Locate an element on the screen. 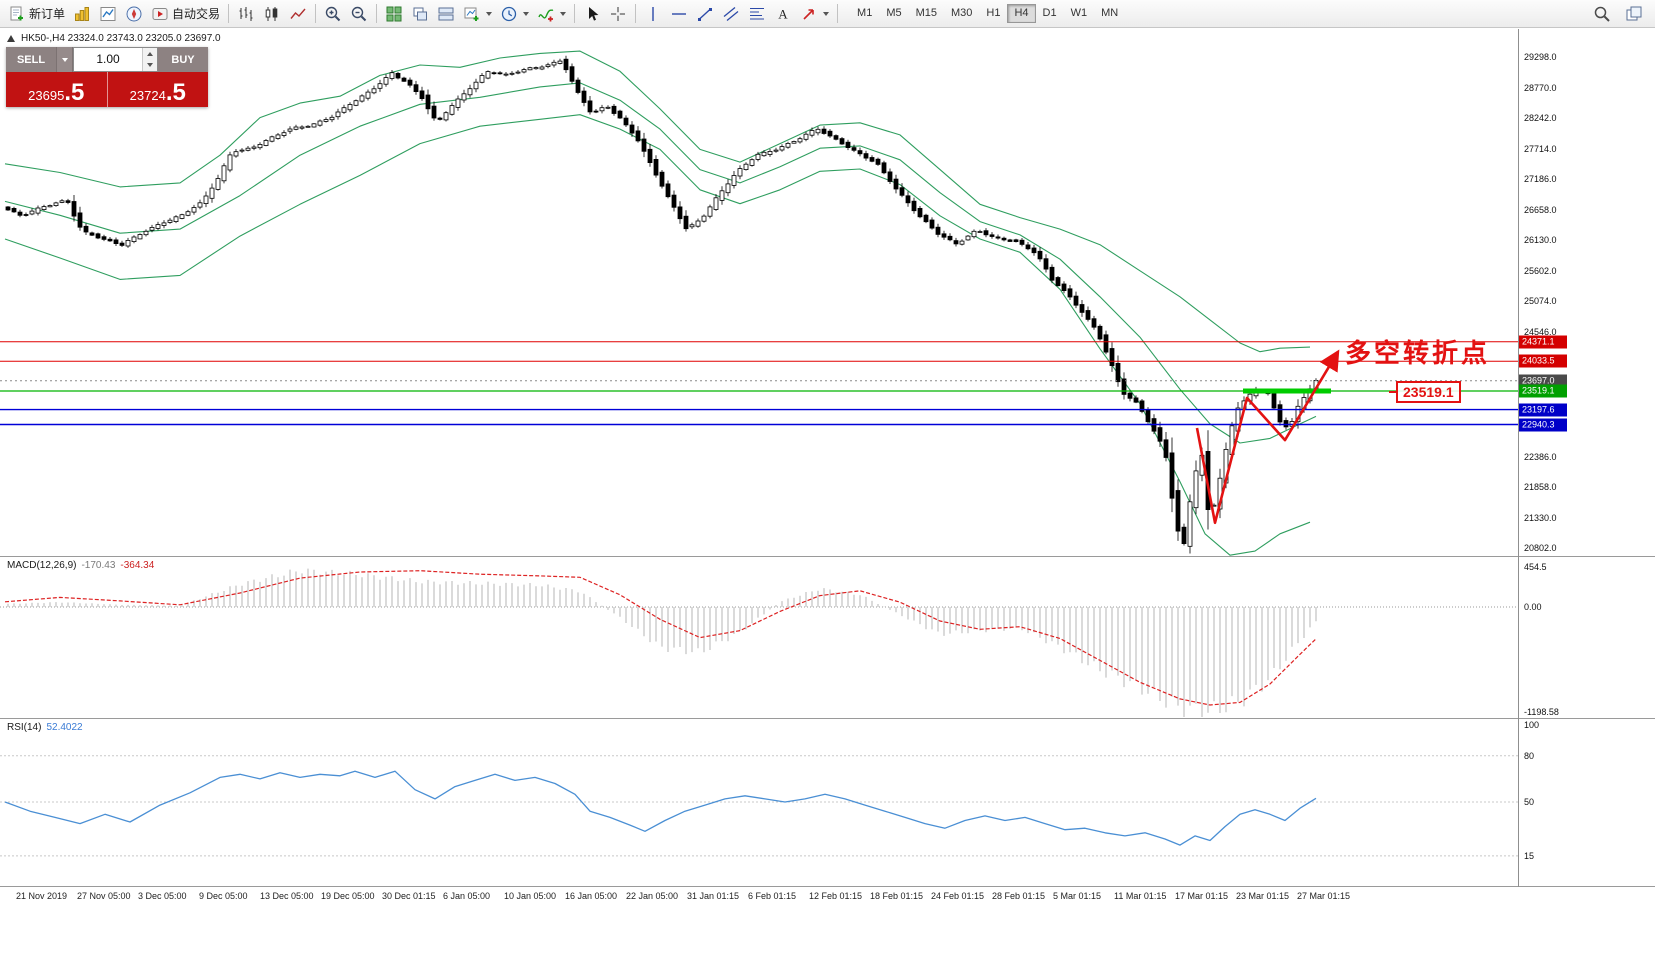  collapse-panel-icon is located at coordinates (11, 38).